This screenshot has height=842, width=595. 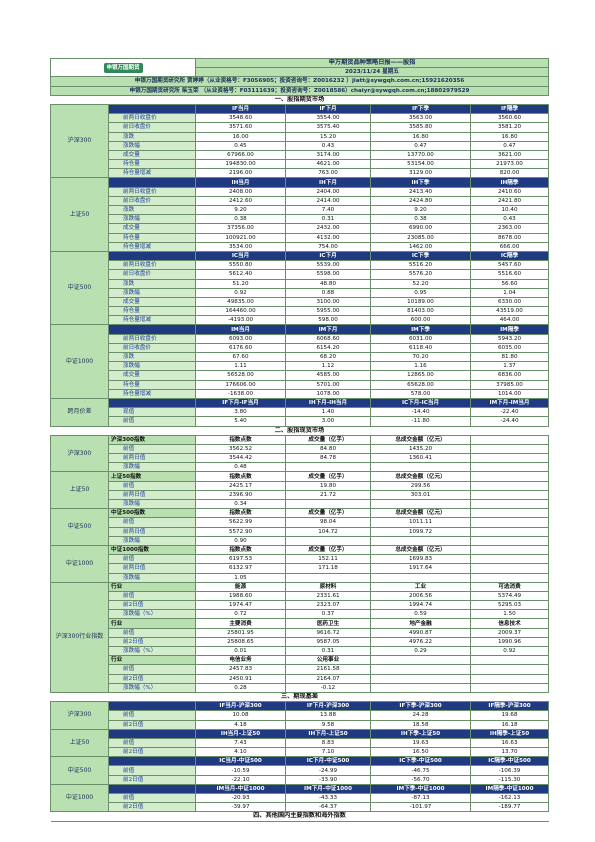 What do you see at coordinates (421, 651) in the screenshot?
I see `value-cell: 0.29` at bounding box center [421, 651].